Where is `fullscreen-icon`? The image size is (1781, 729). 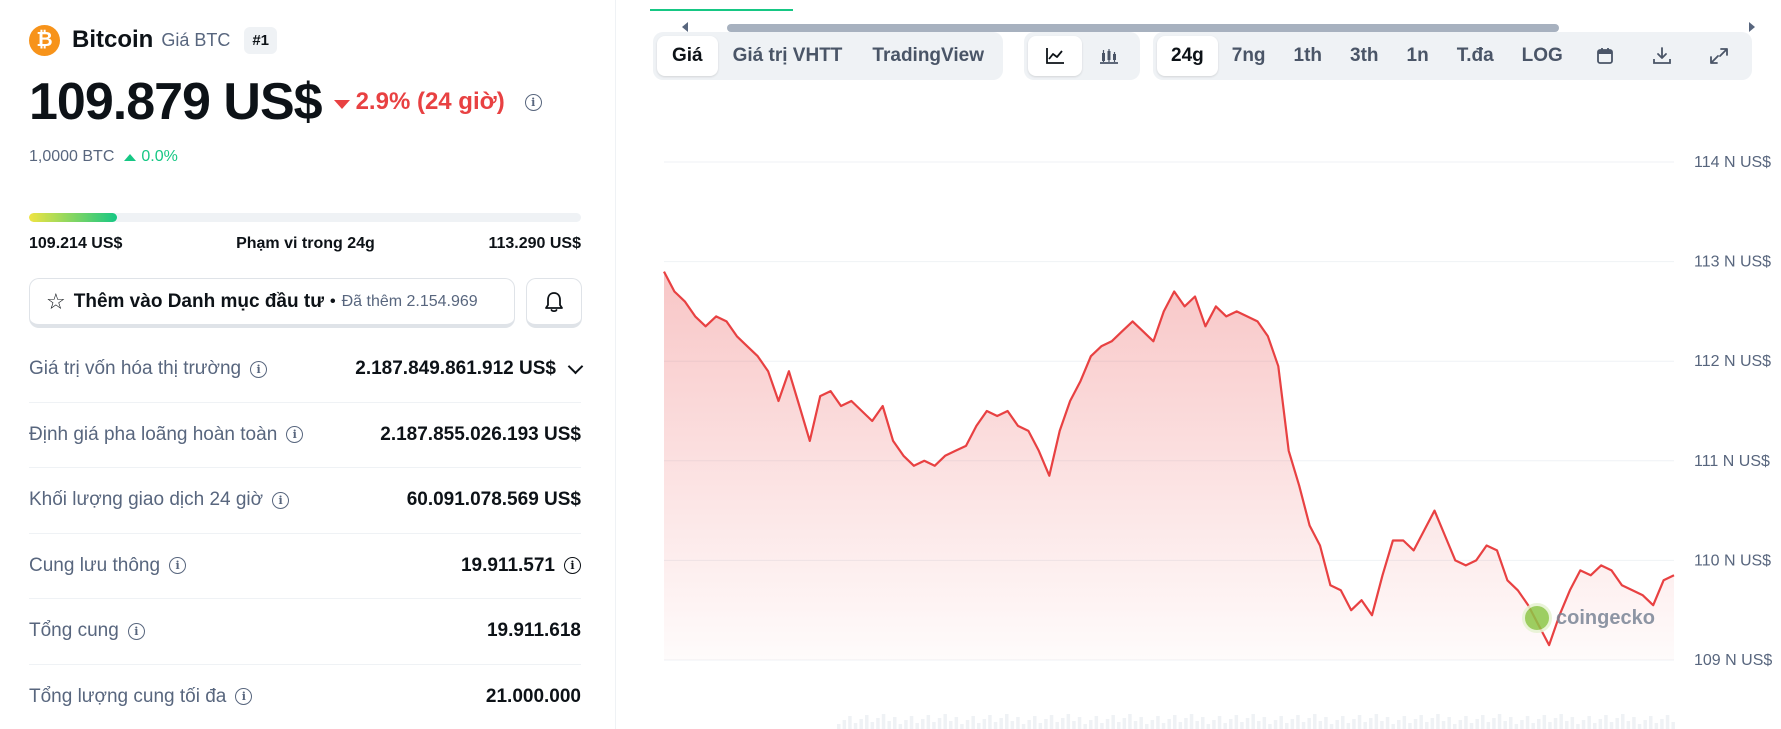 fullscreen-icon is located at coordinates (1719, 56).